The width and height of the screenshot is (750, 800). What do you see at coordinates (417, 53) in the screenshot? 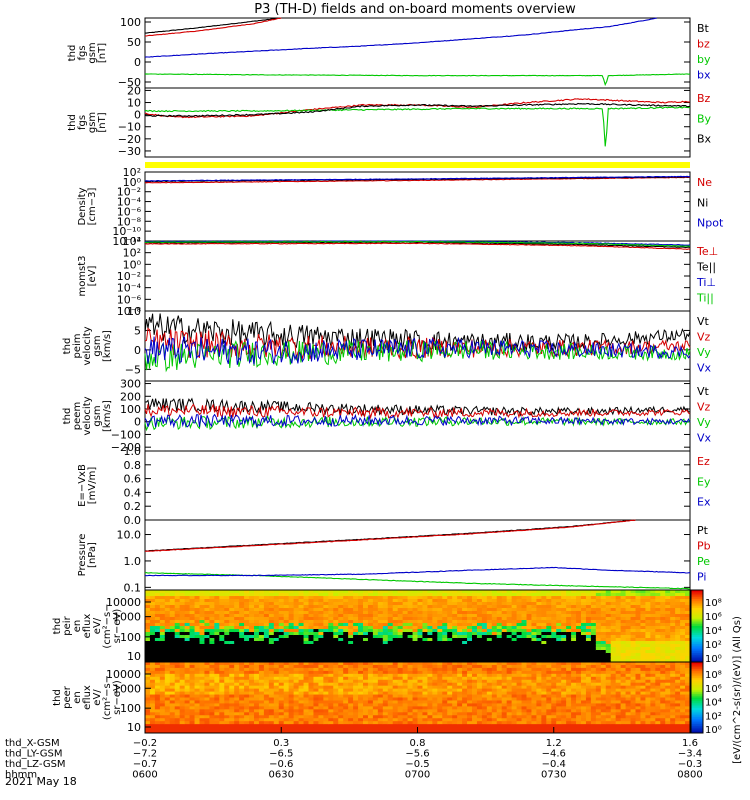
I see `panel-frame` at bounding box center [417, 53].